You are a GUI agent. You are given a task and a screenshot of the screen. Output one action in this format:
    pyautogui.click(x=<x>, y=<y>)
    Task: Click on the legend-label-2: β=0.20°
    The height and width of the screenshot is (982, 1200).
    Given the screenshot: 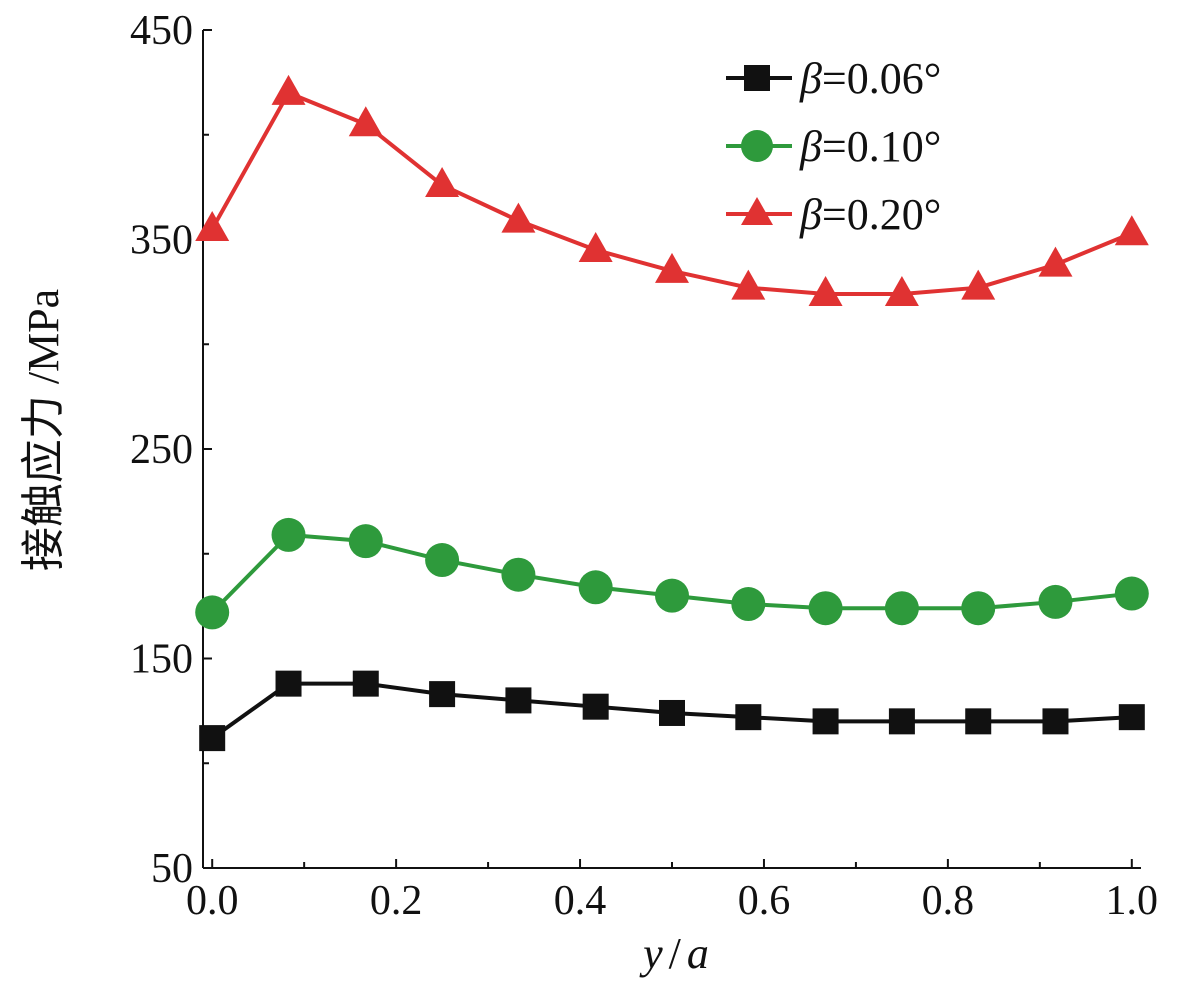 What is the action you would take?
    pyautogui.click(x=870, y=214)
    